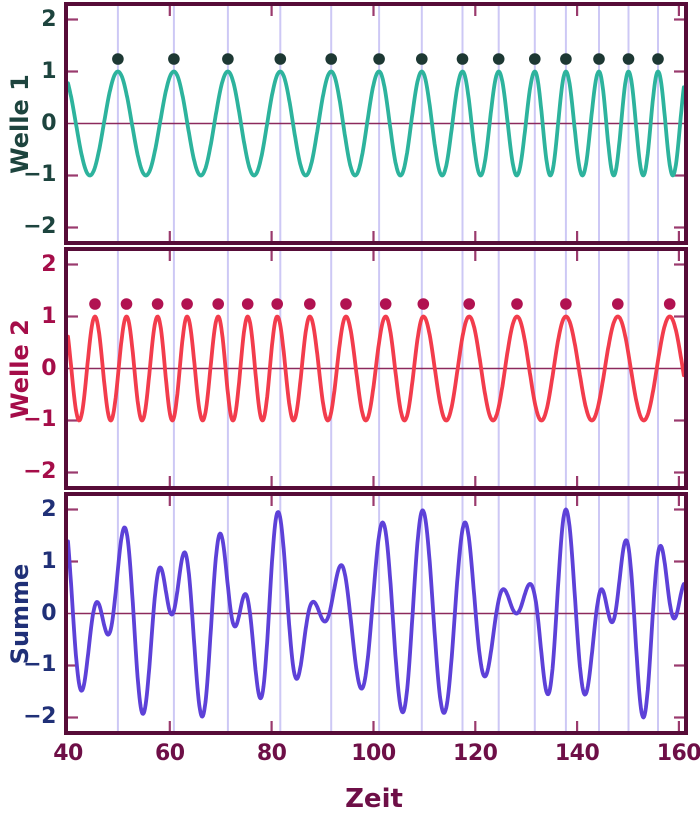 This screenshot has height=818, width=700. I want to click on x-tick-label: 160, so click(678, 753).